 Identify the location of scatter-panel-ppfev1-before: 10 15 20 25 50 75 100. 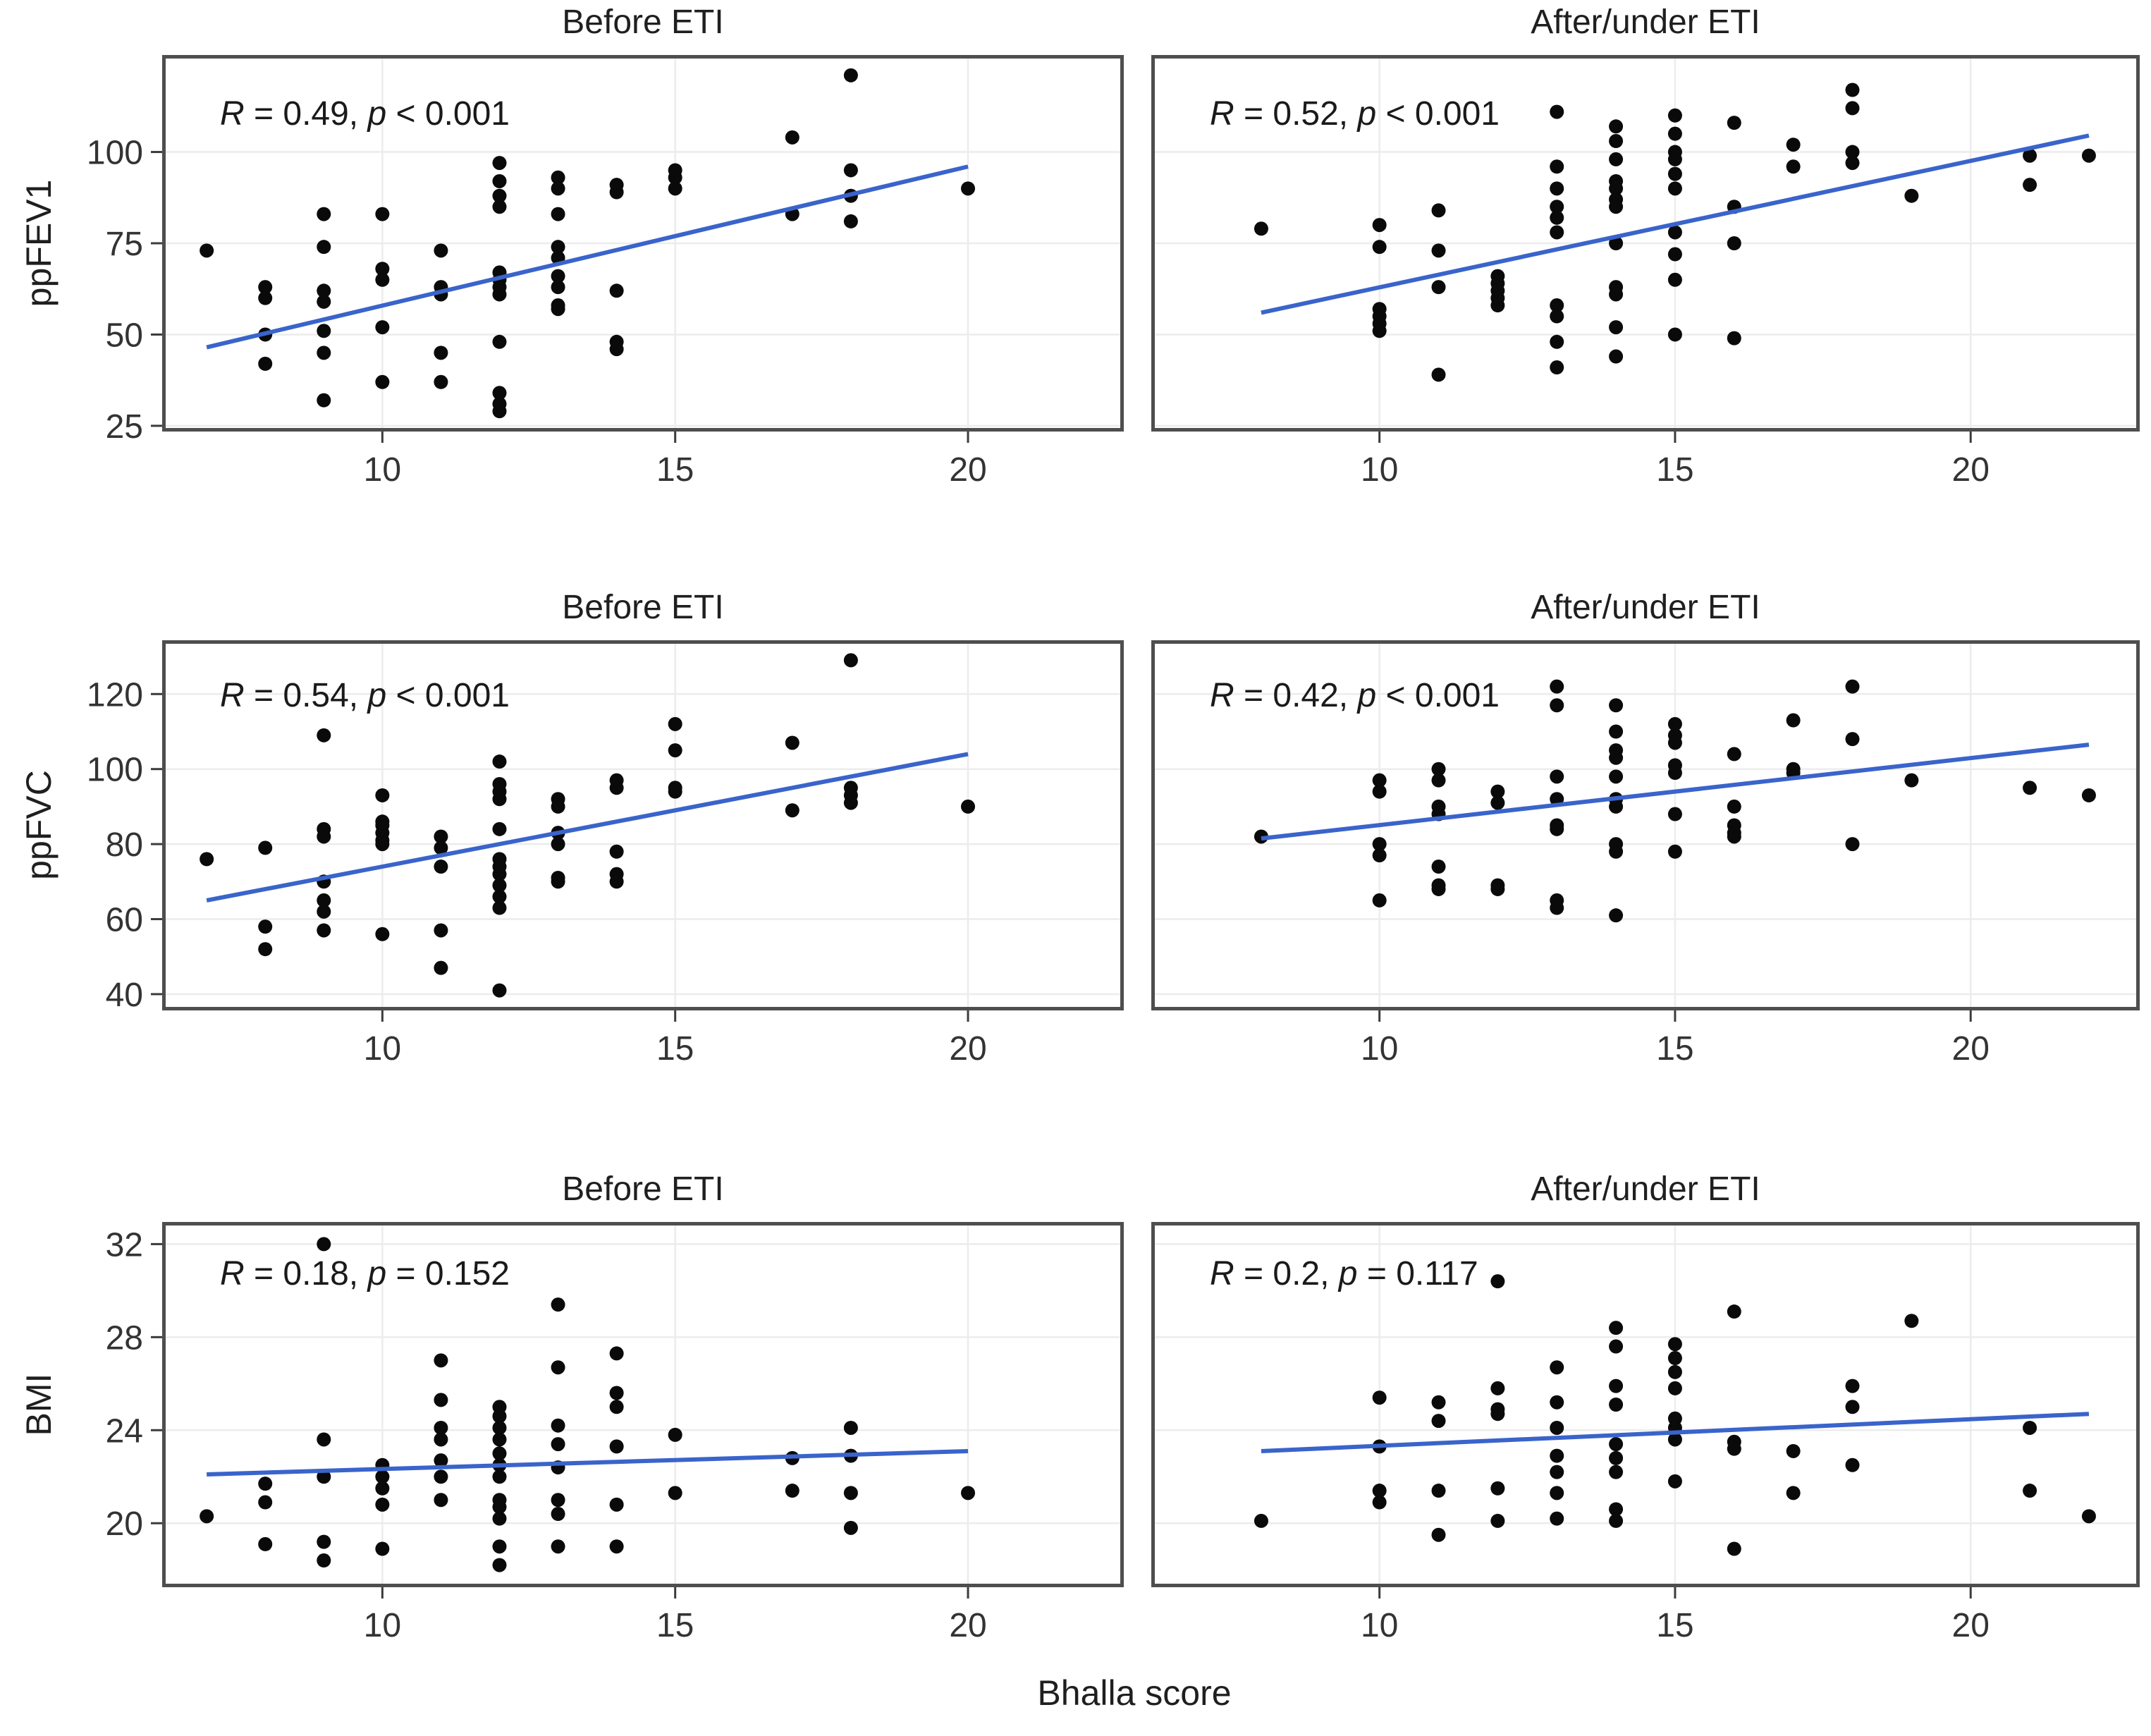
(605, 272).